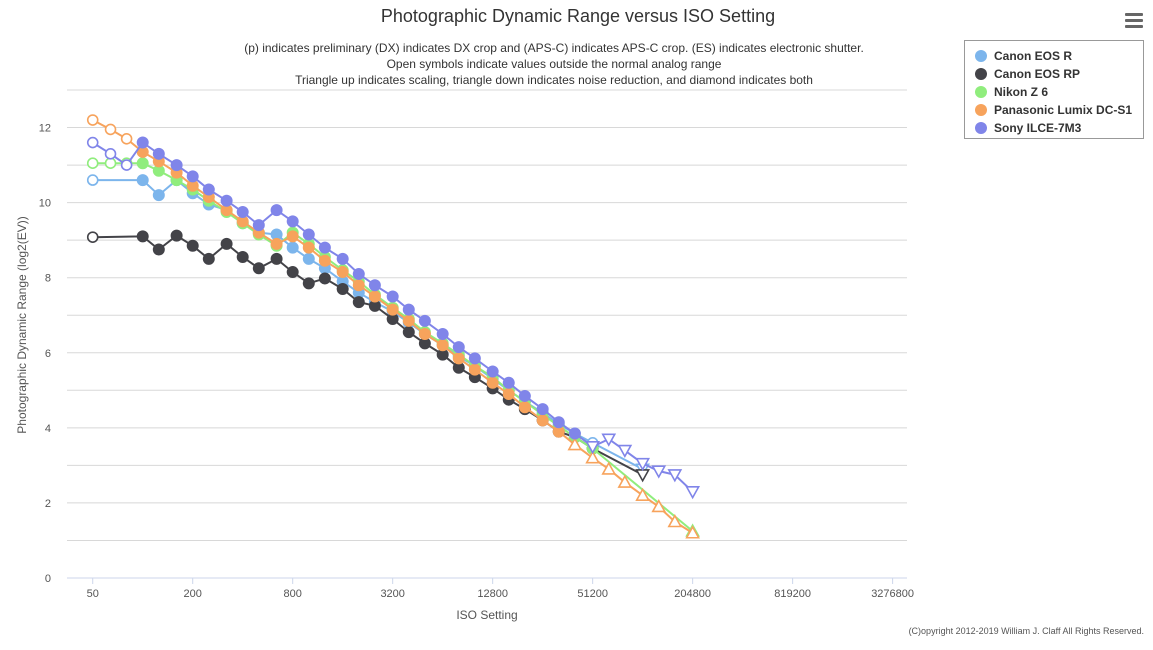 This screenshot has width=1153, height=650. What do you see at coordinates (1033, 56) in the screenshot?
I see `legend-label: Canon EOS R` at bounding box center [1033, 56].